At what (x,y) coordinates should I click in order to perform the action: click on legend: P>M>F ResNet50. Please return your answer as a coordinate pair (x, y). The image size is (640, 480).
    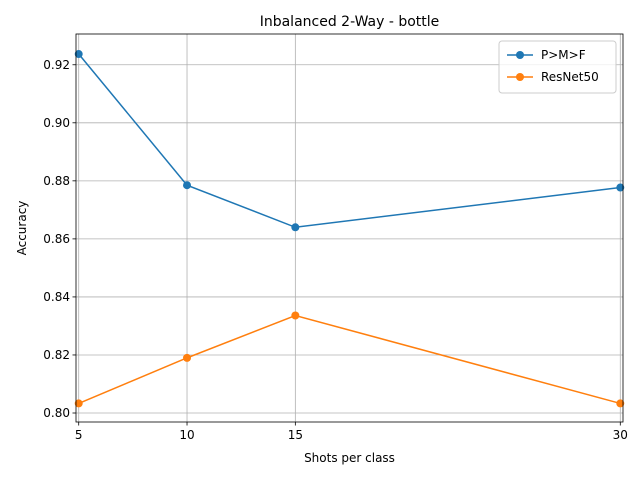
    Looking at the image, I should click on (557, 67).